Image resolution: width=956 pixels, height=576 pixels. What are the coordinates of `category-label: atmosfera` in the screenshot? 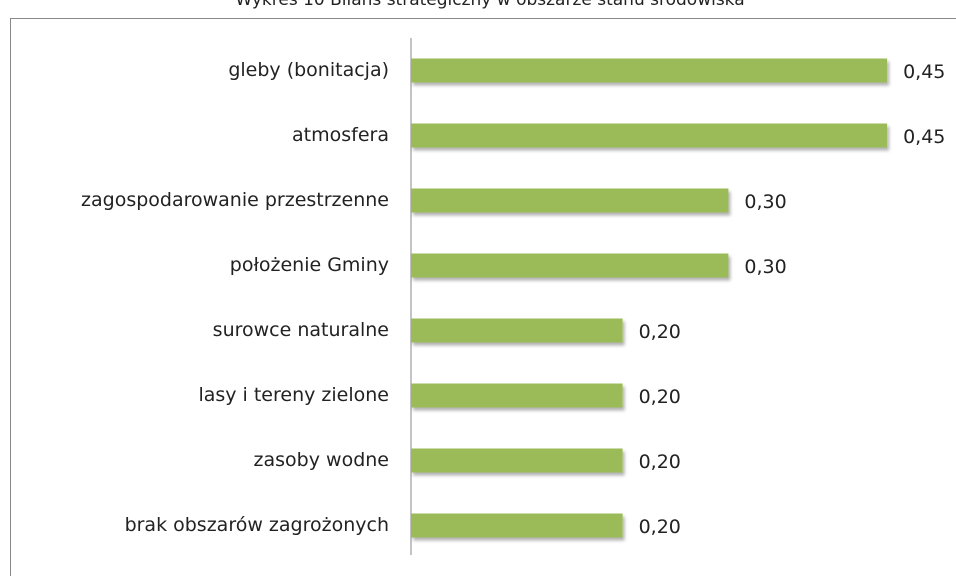 It's located at (340, 135).